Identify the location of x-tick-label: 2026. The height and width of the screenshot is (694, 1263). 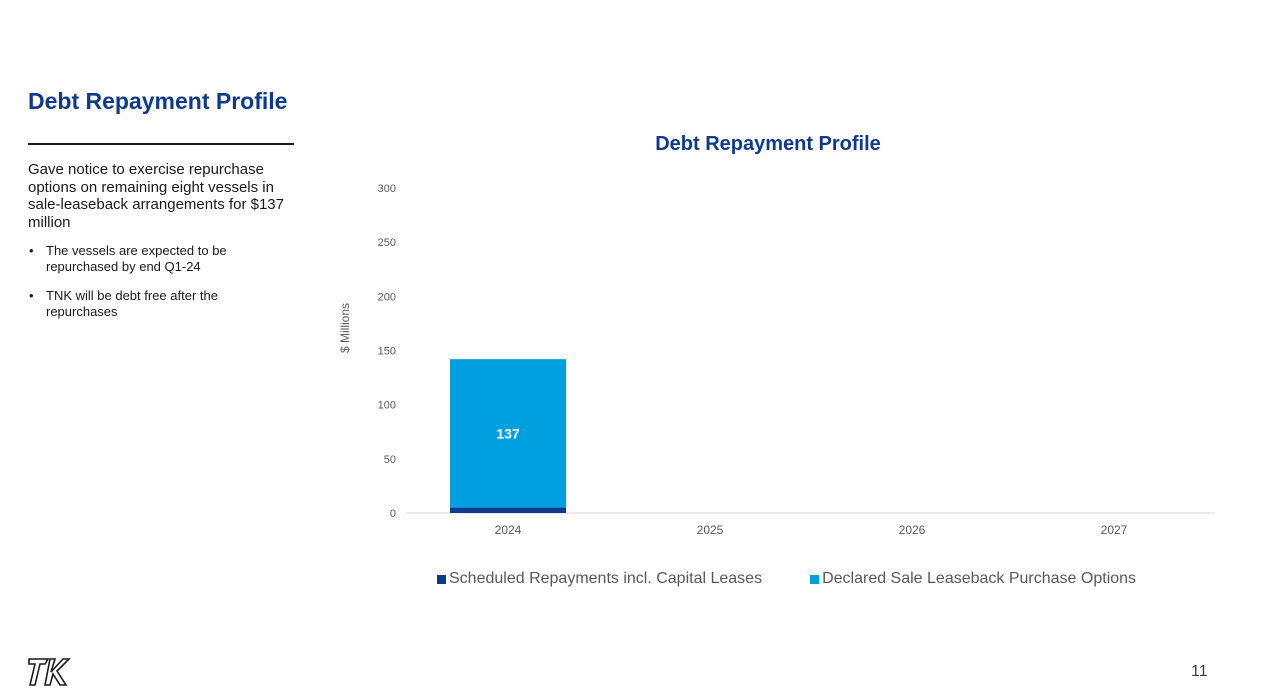
(912, 530).